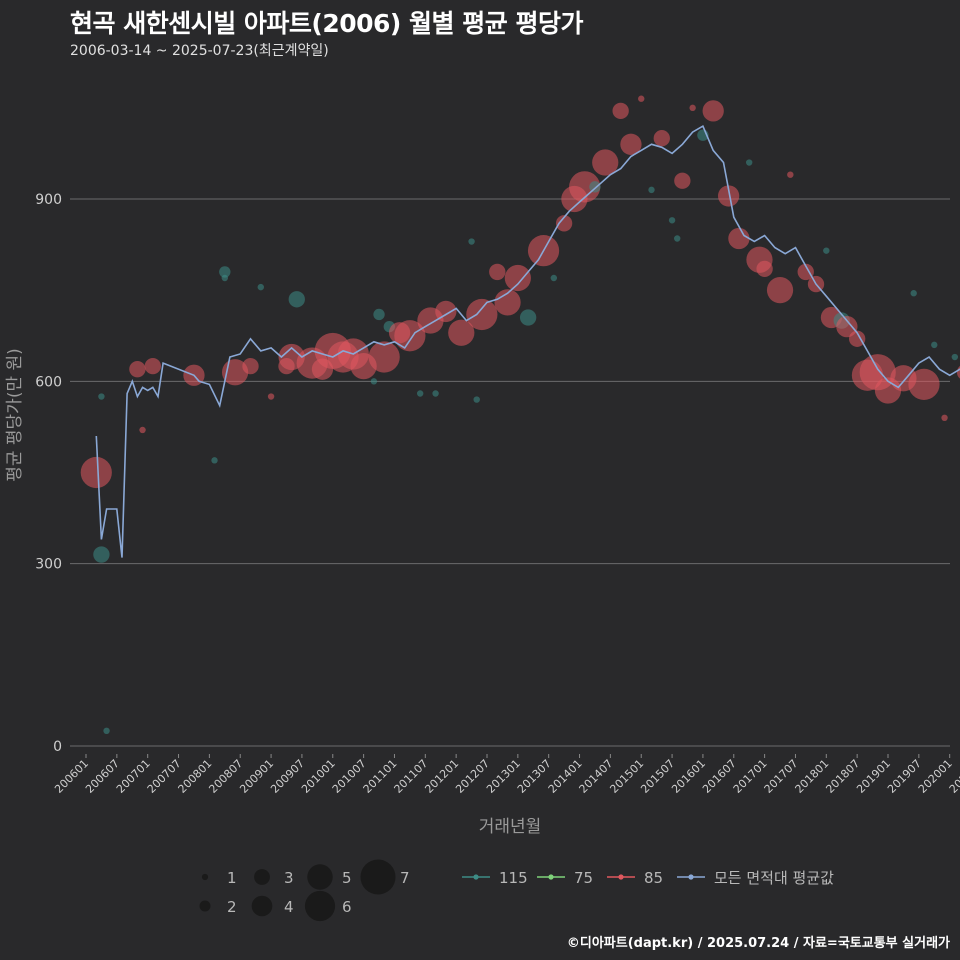 This screenshot has height=960, width=960. Describe the element at coordinates (48, 473) in the screenshot. I see `y-tick-labels: 0 300 600 900` at that location.